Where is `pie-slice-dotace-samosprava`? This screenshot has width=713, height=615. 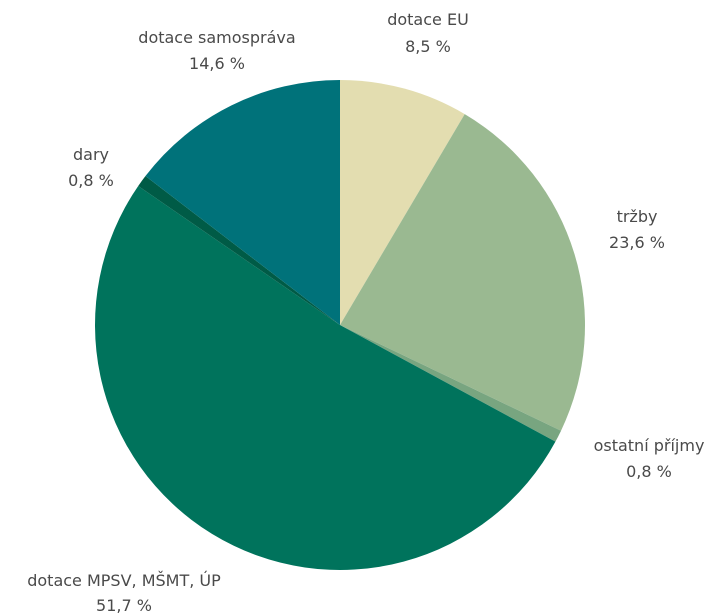
pie-slice-dotace-samosprava is located at coordinates (242, 202).